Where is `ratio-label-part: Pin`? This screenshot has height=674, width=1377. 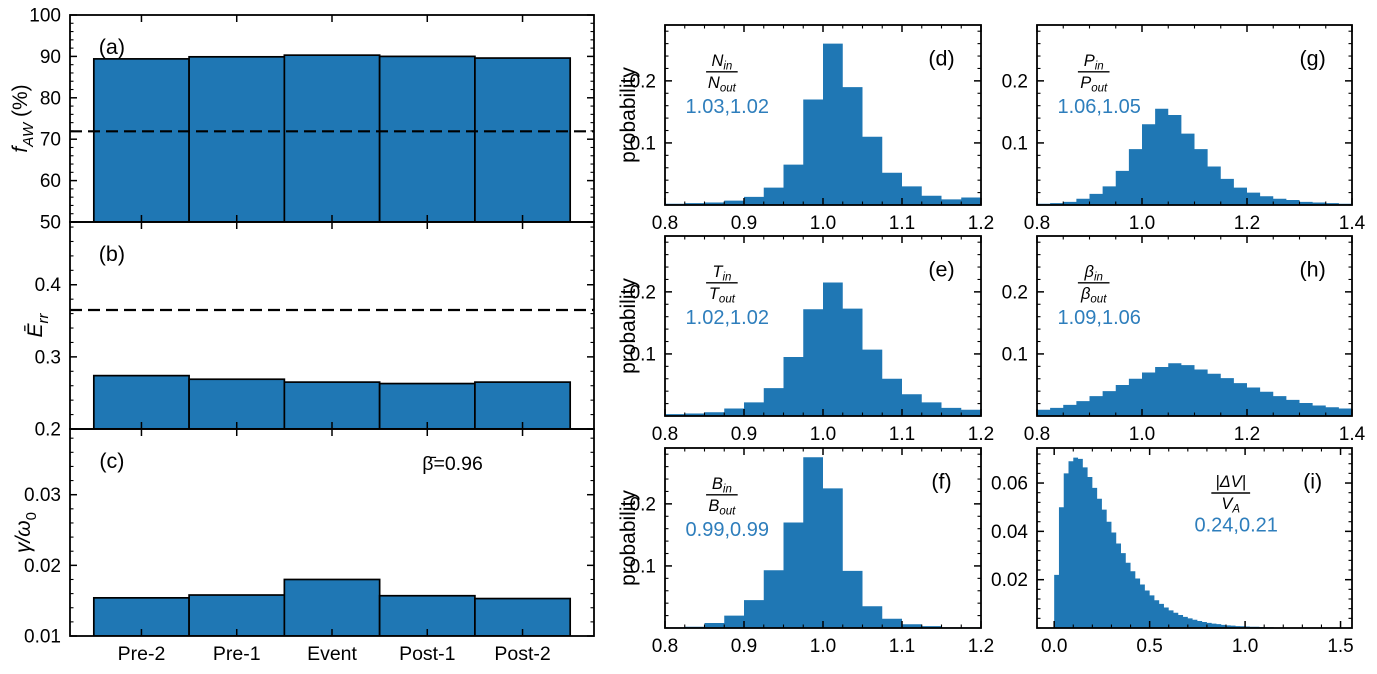
ratio-label-part: Pin is located at coordinates (1094, 62).